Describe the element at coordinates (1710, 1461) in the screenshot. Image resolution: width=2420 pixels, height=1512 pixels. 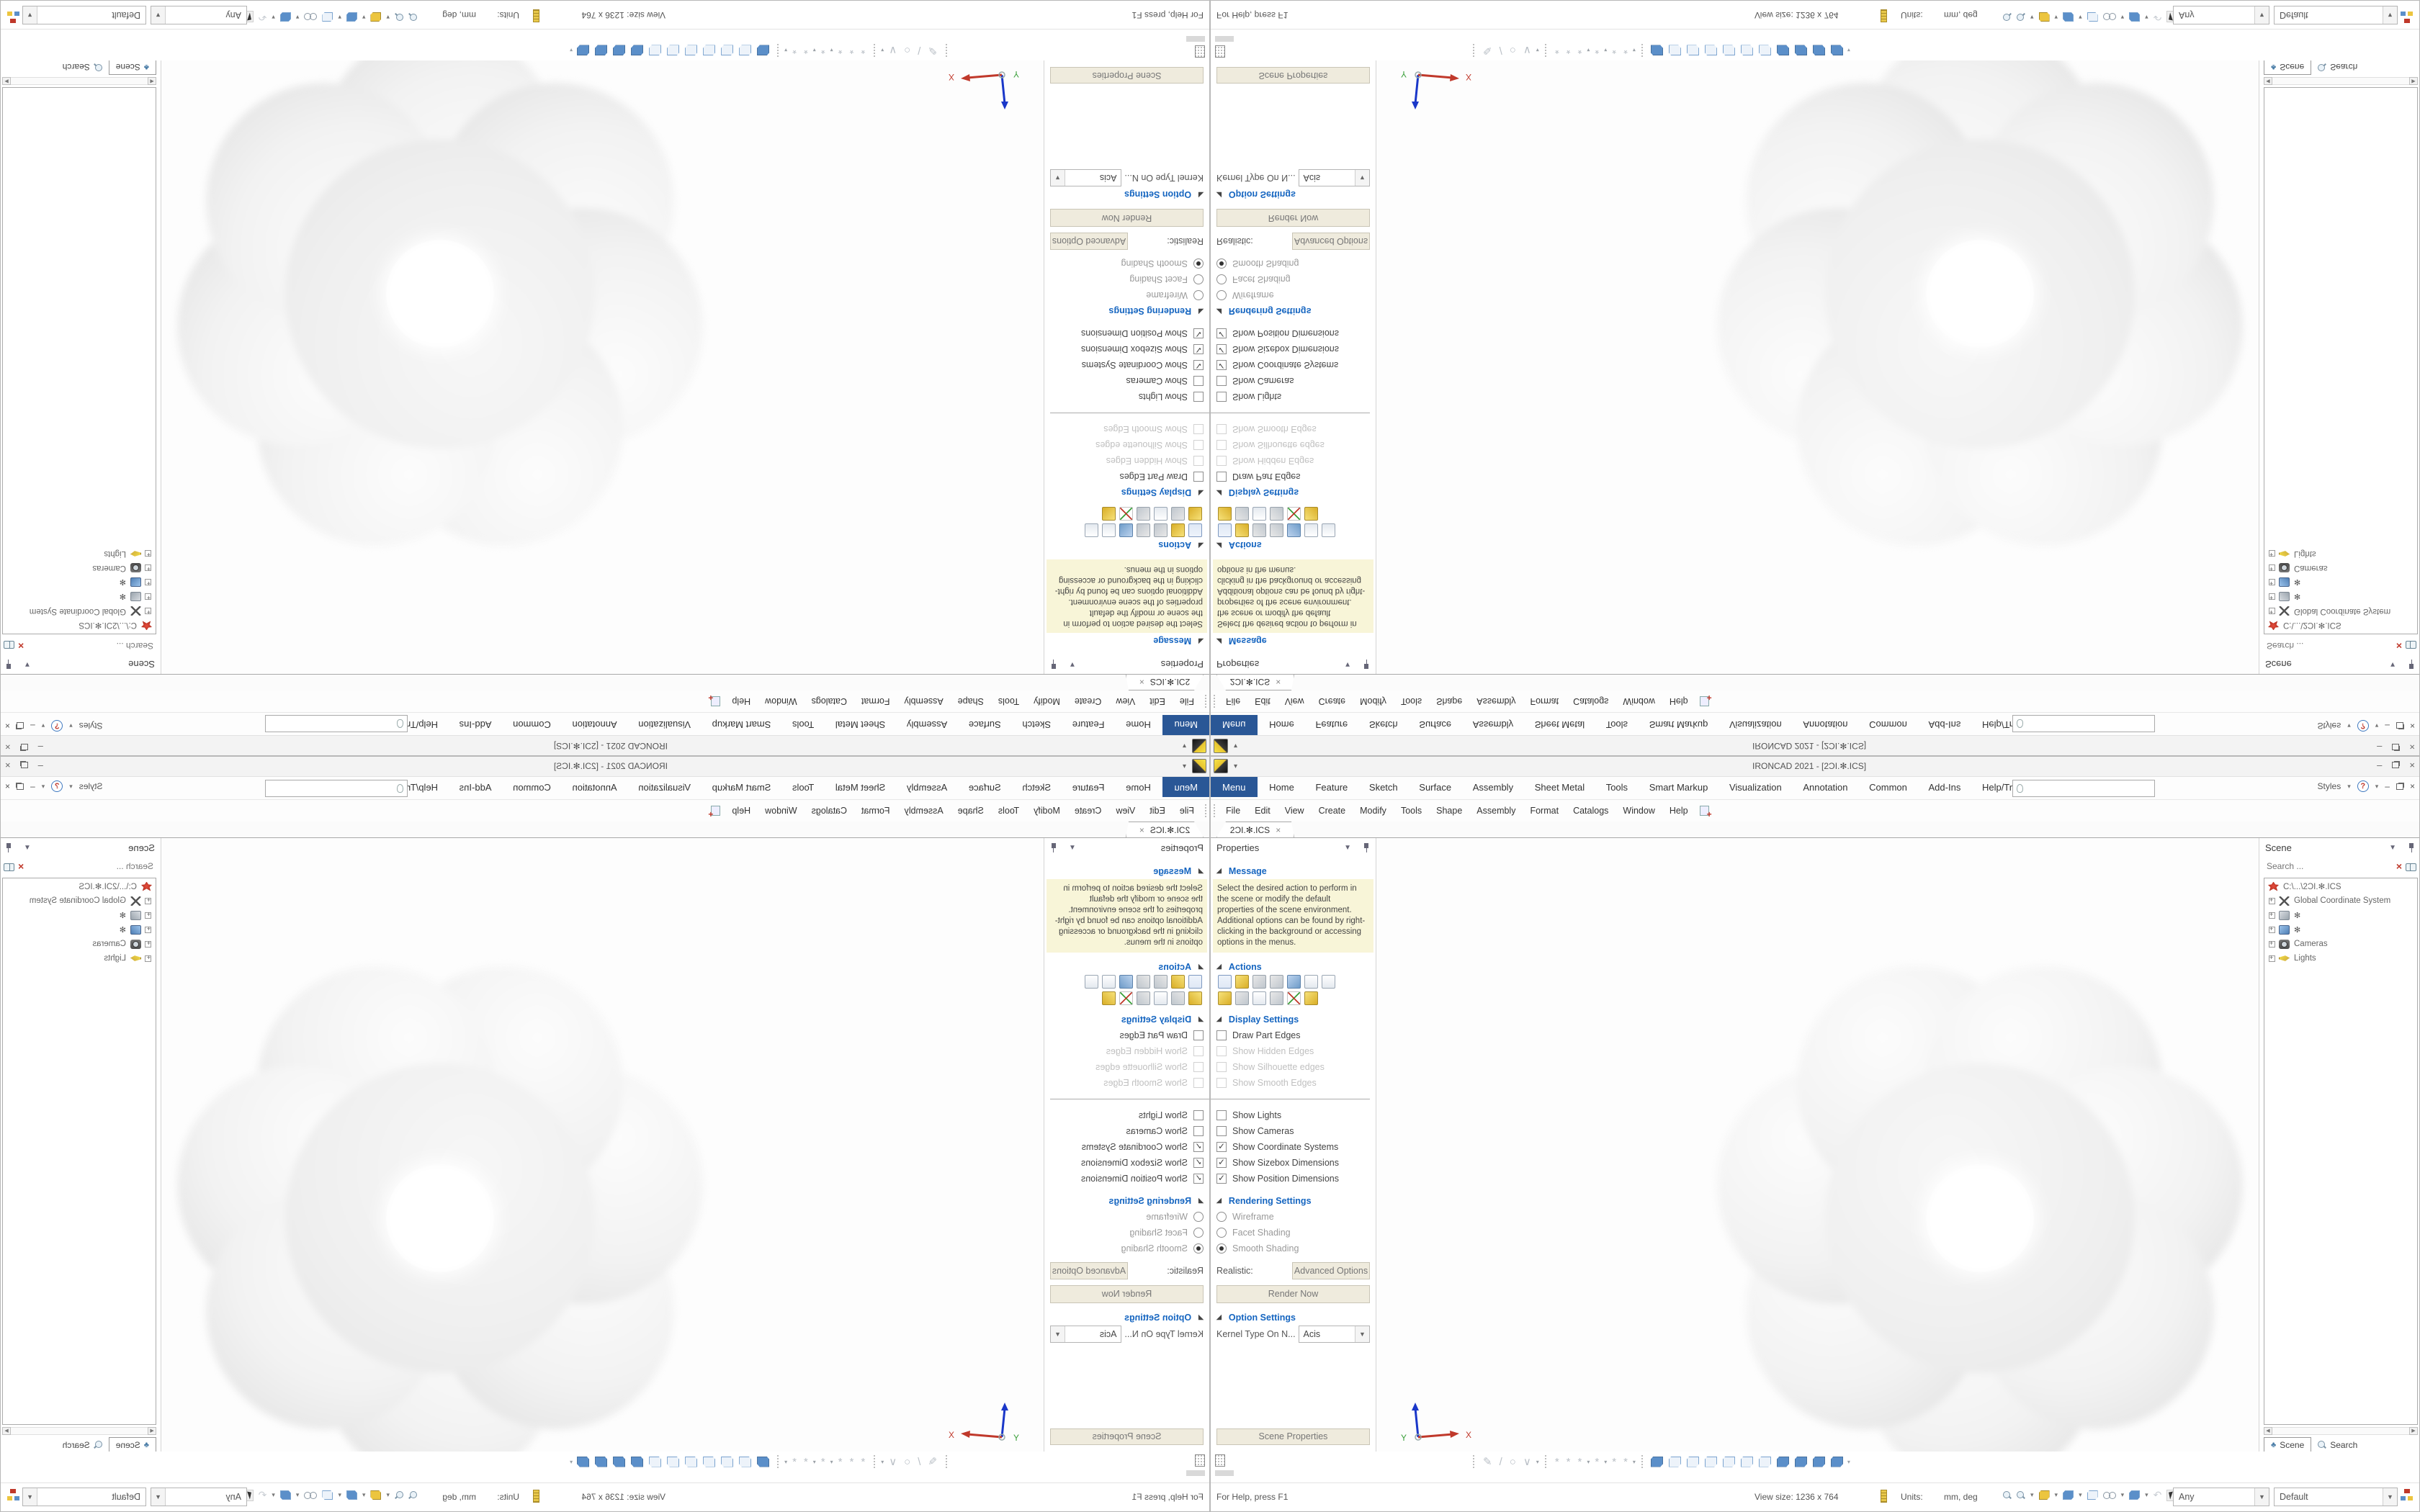
I see `view-left-icon` at that location.